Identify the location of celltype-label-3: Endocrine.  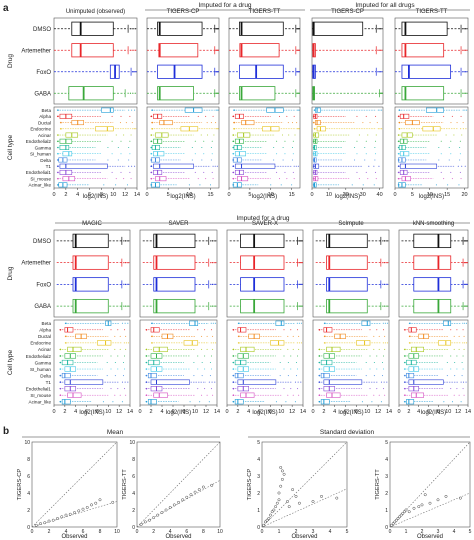
(40, 129).